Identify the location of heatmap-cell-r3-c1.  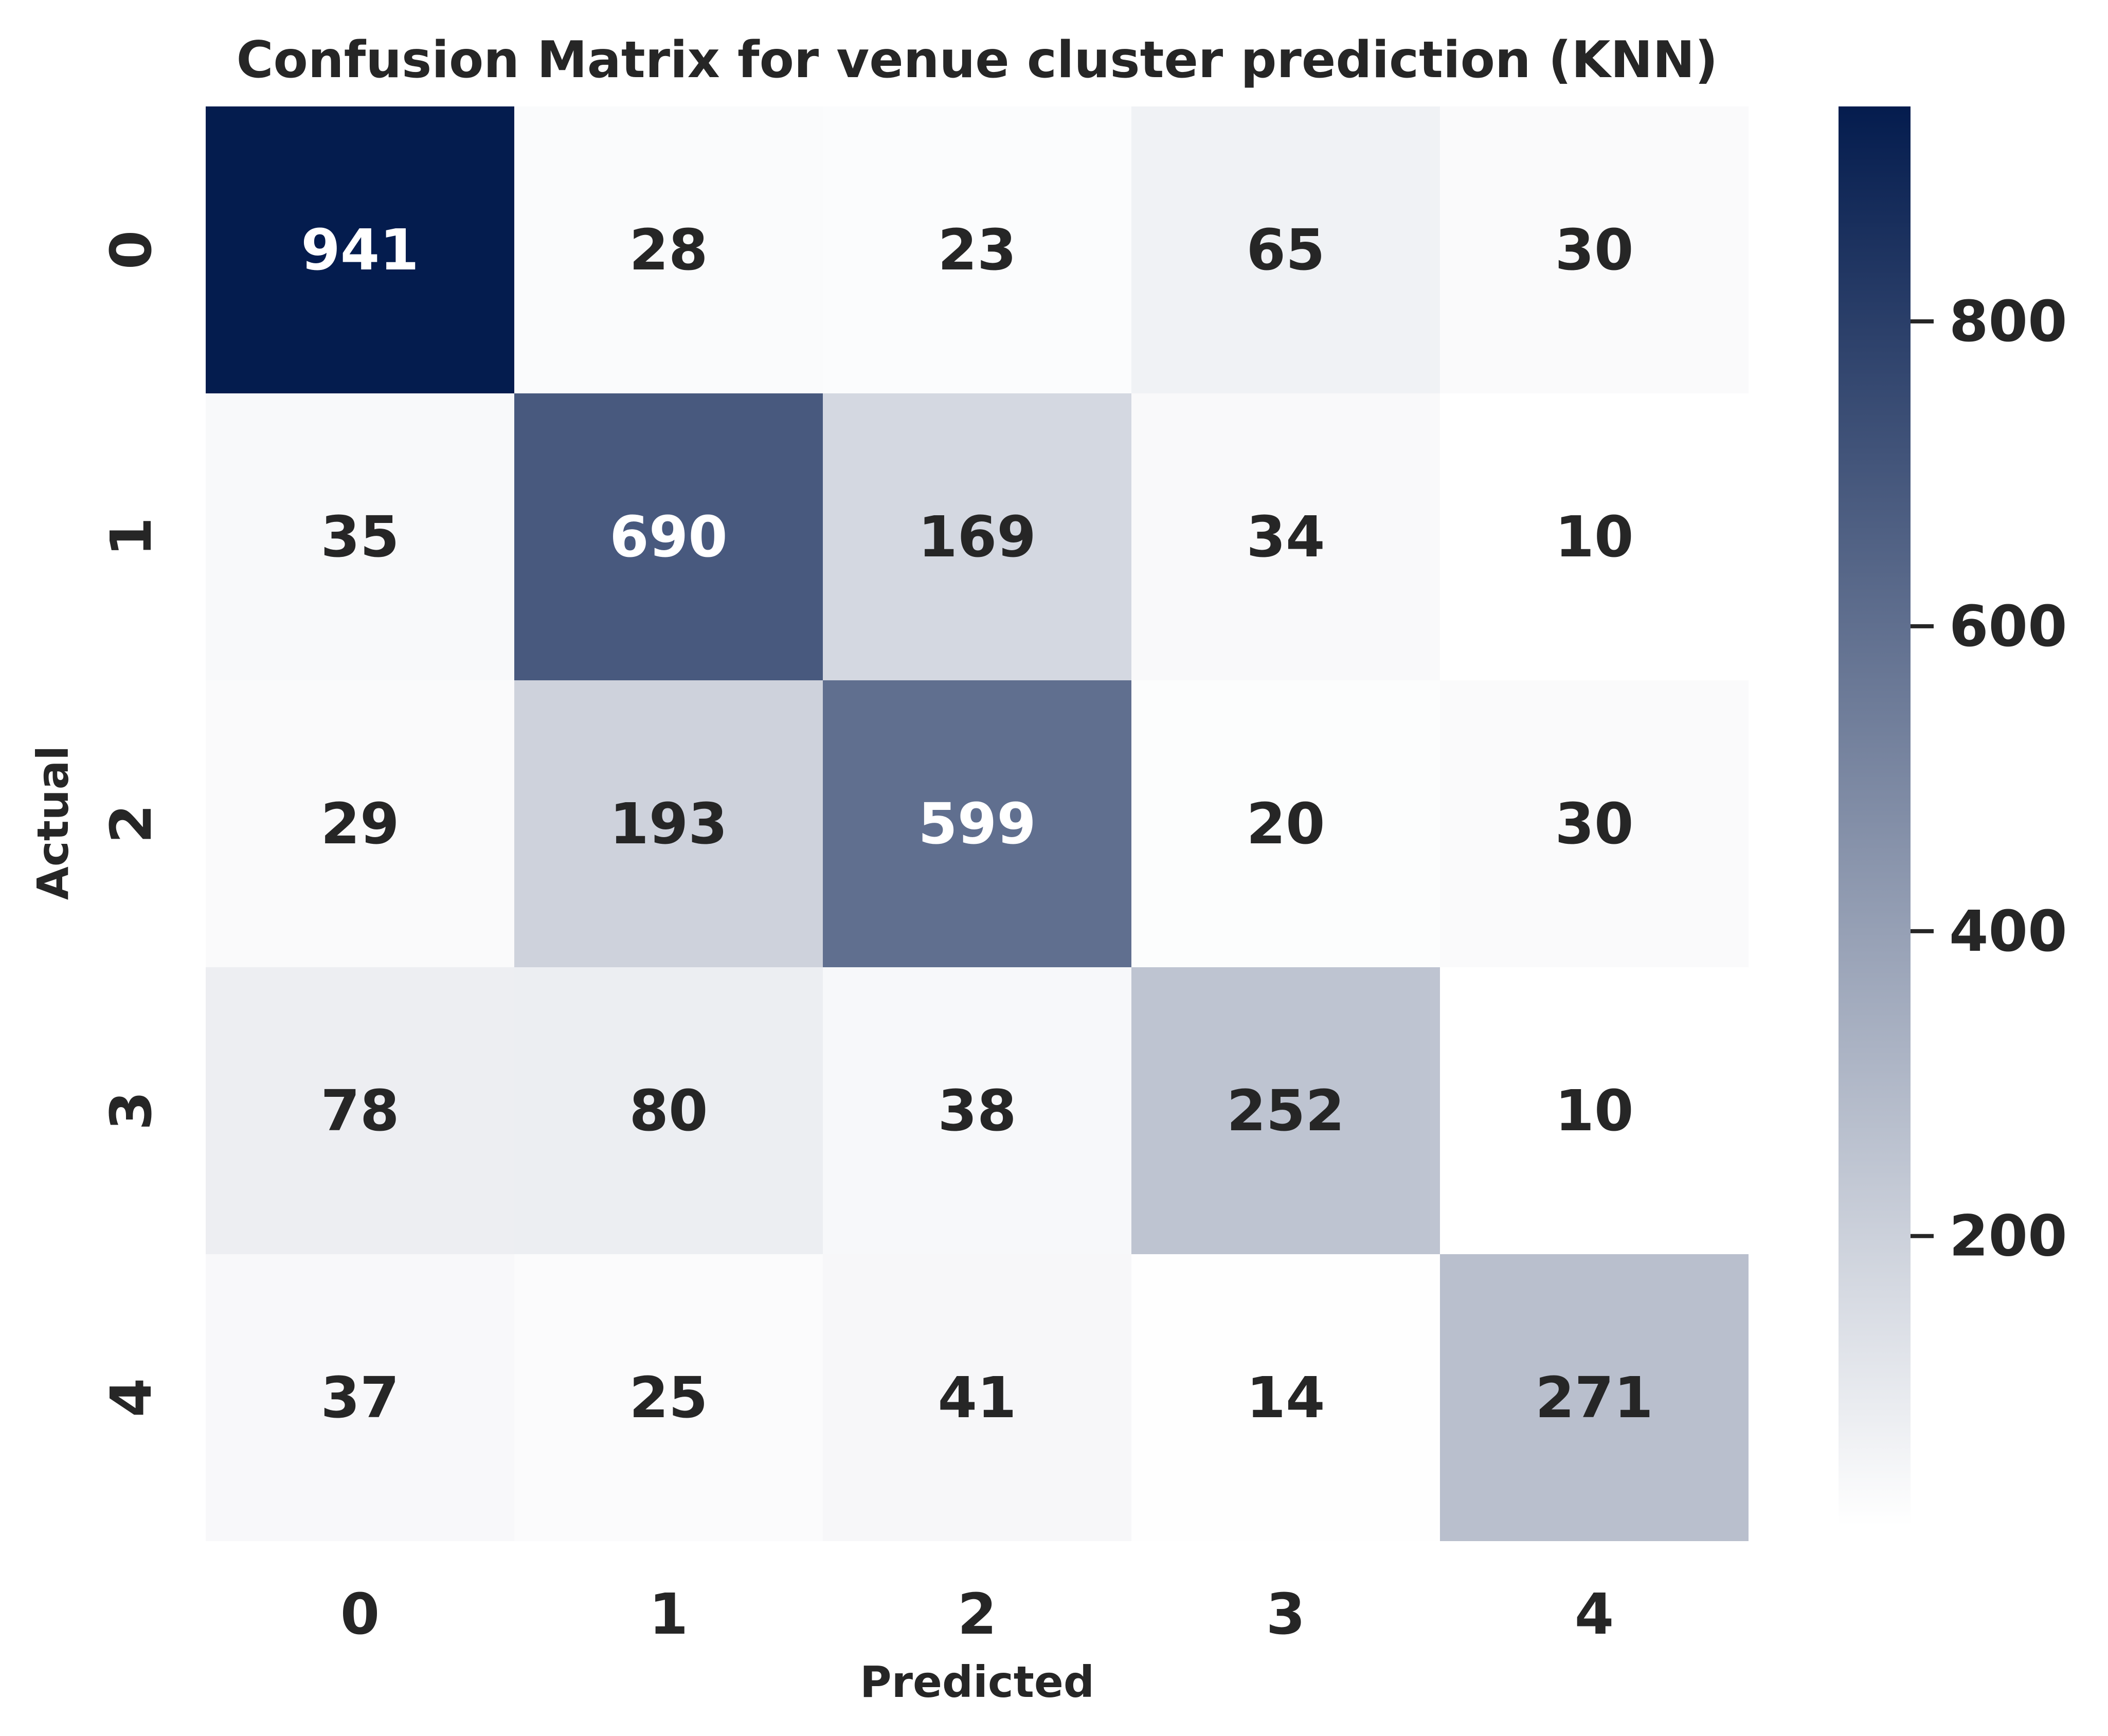
(668, 1110).